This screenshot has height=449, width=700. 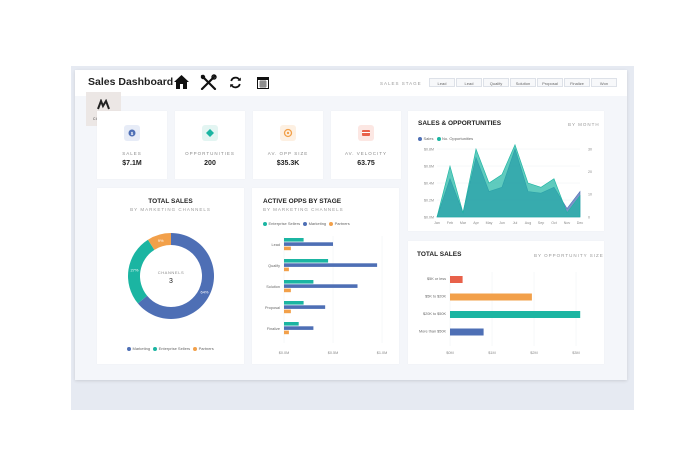 I want to click on card-title: ACTIVE OPPS BY STAGE, so click(x=302, y=201).